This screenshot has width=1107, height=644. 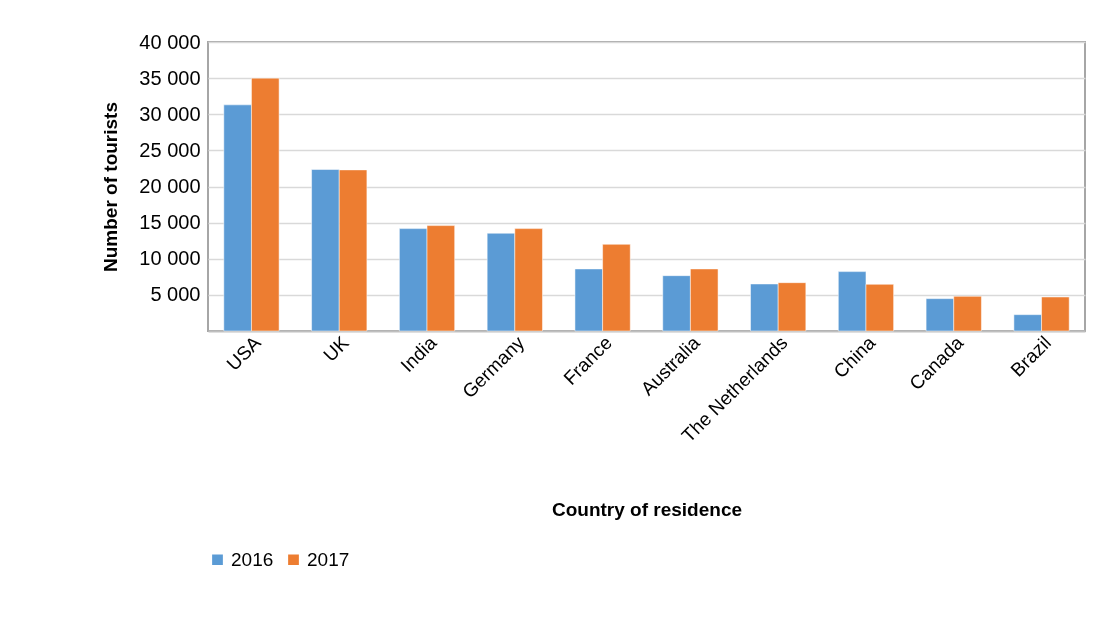 What do you see at coordinates (170, 149) in the screenshot?
I see `y-tick-label: 25 000` at bounding box center [170, 149].